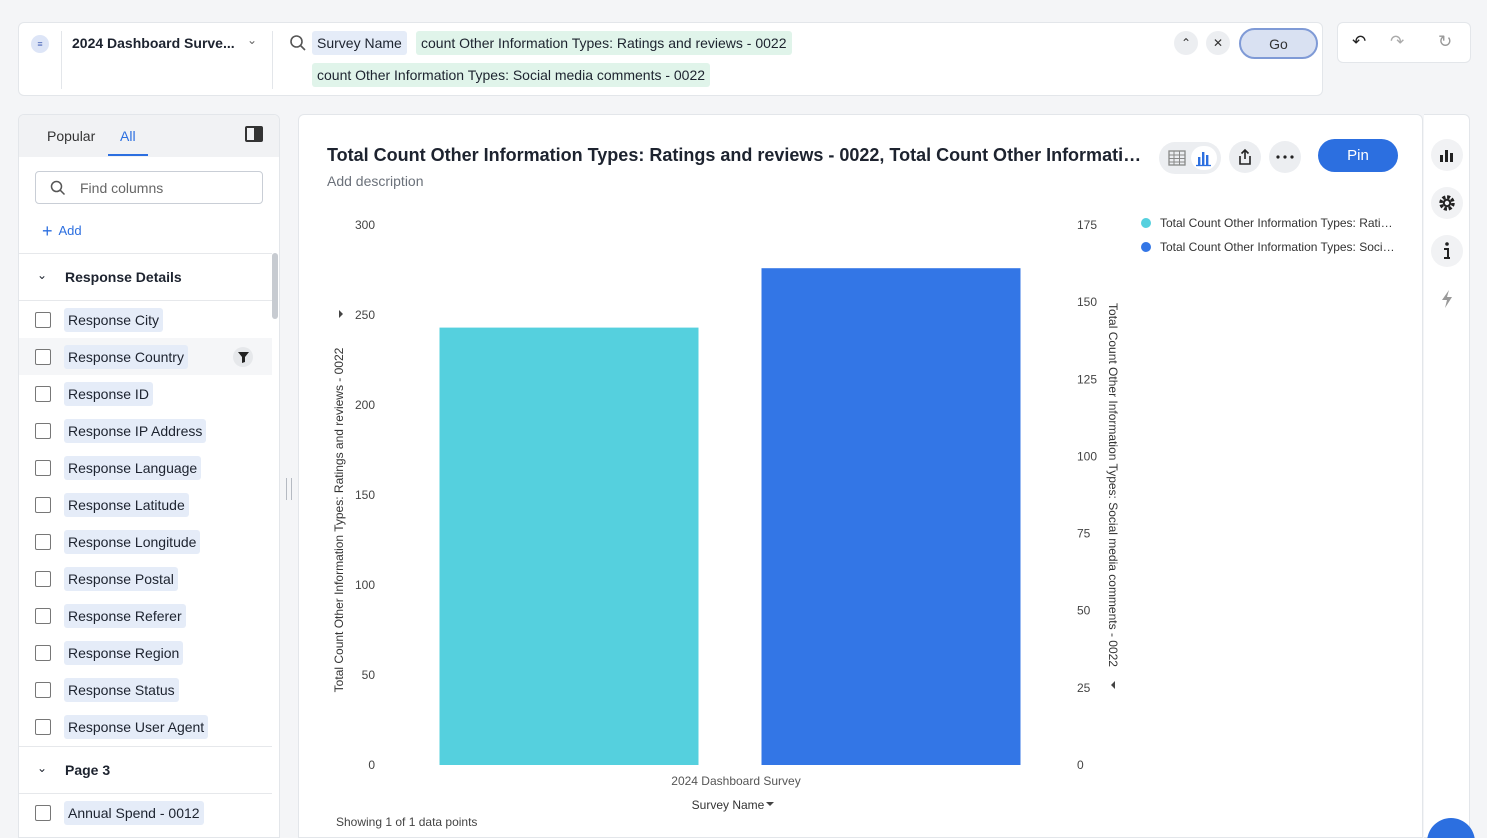  Describe the element at coordinates (365, 495) in the screenshot. I see `y-tick-label-left: 150` at that location.